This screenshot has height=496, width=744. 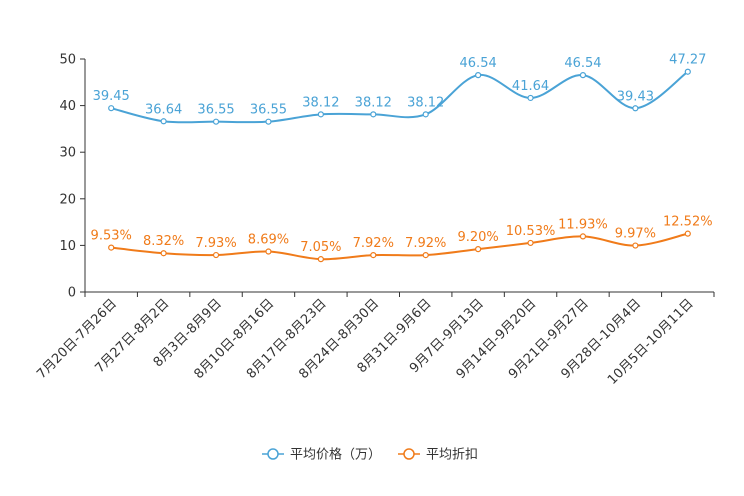 I want to click on legend: 平均价格（万） 平均折扣, so click(x=370, y=455).